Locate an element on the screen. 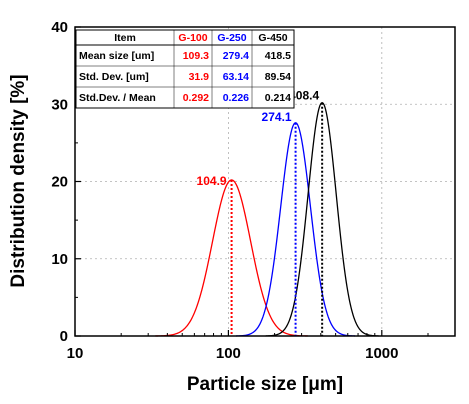  table-cell: 418.5 is located at coordinates (278, 56).